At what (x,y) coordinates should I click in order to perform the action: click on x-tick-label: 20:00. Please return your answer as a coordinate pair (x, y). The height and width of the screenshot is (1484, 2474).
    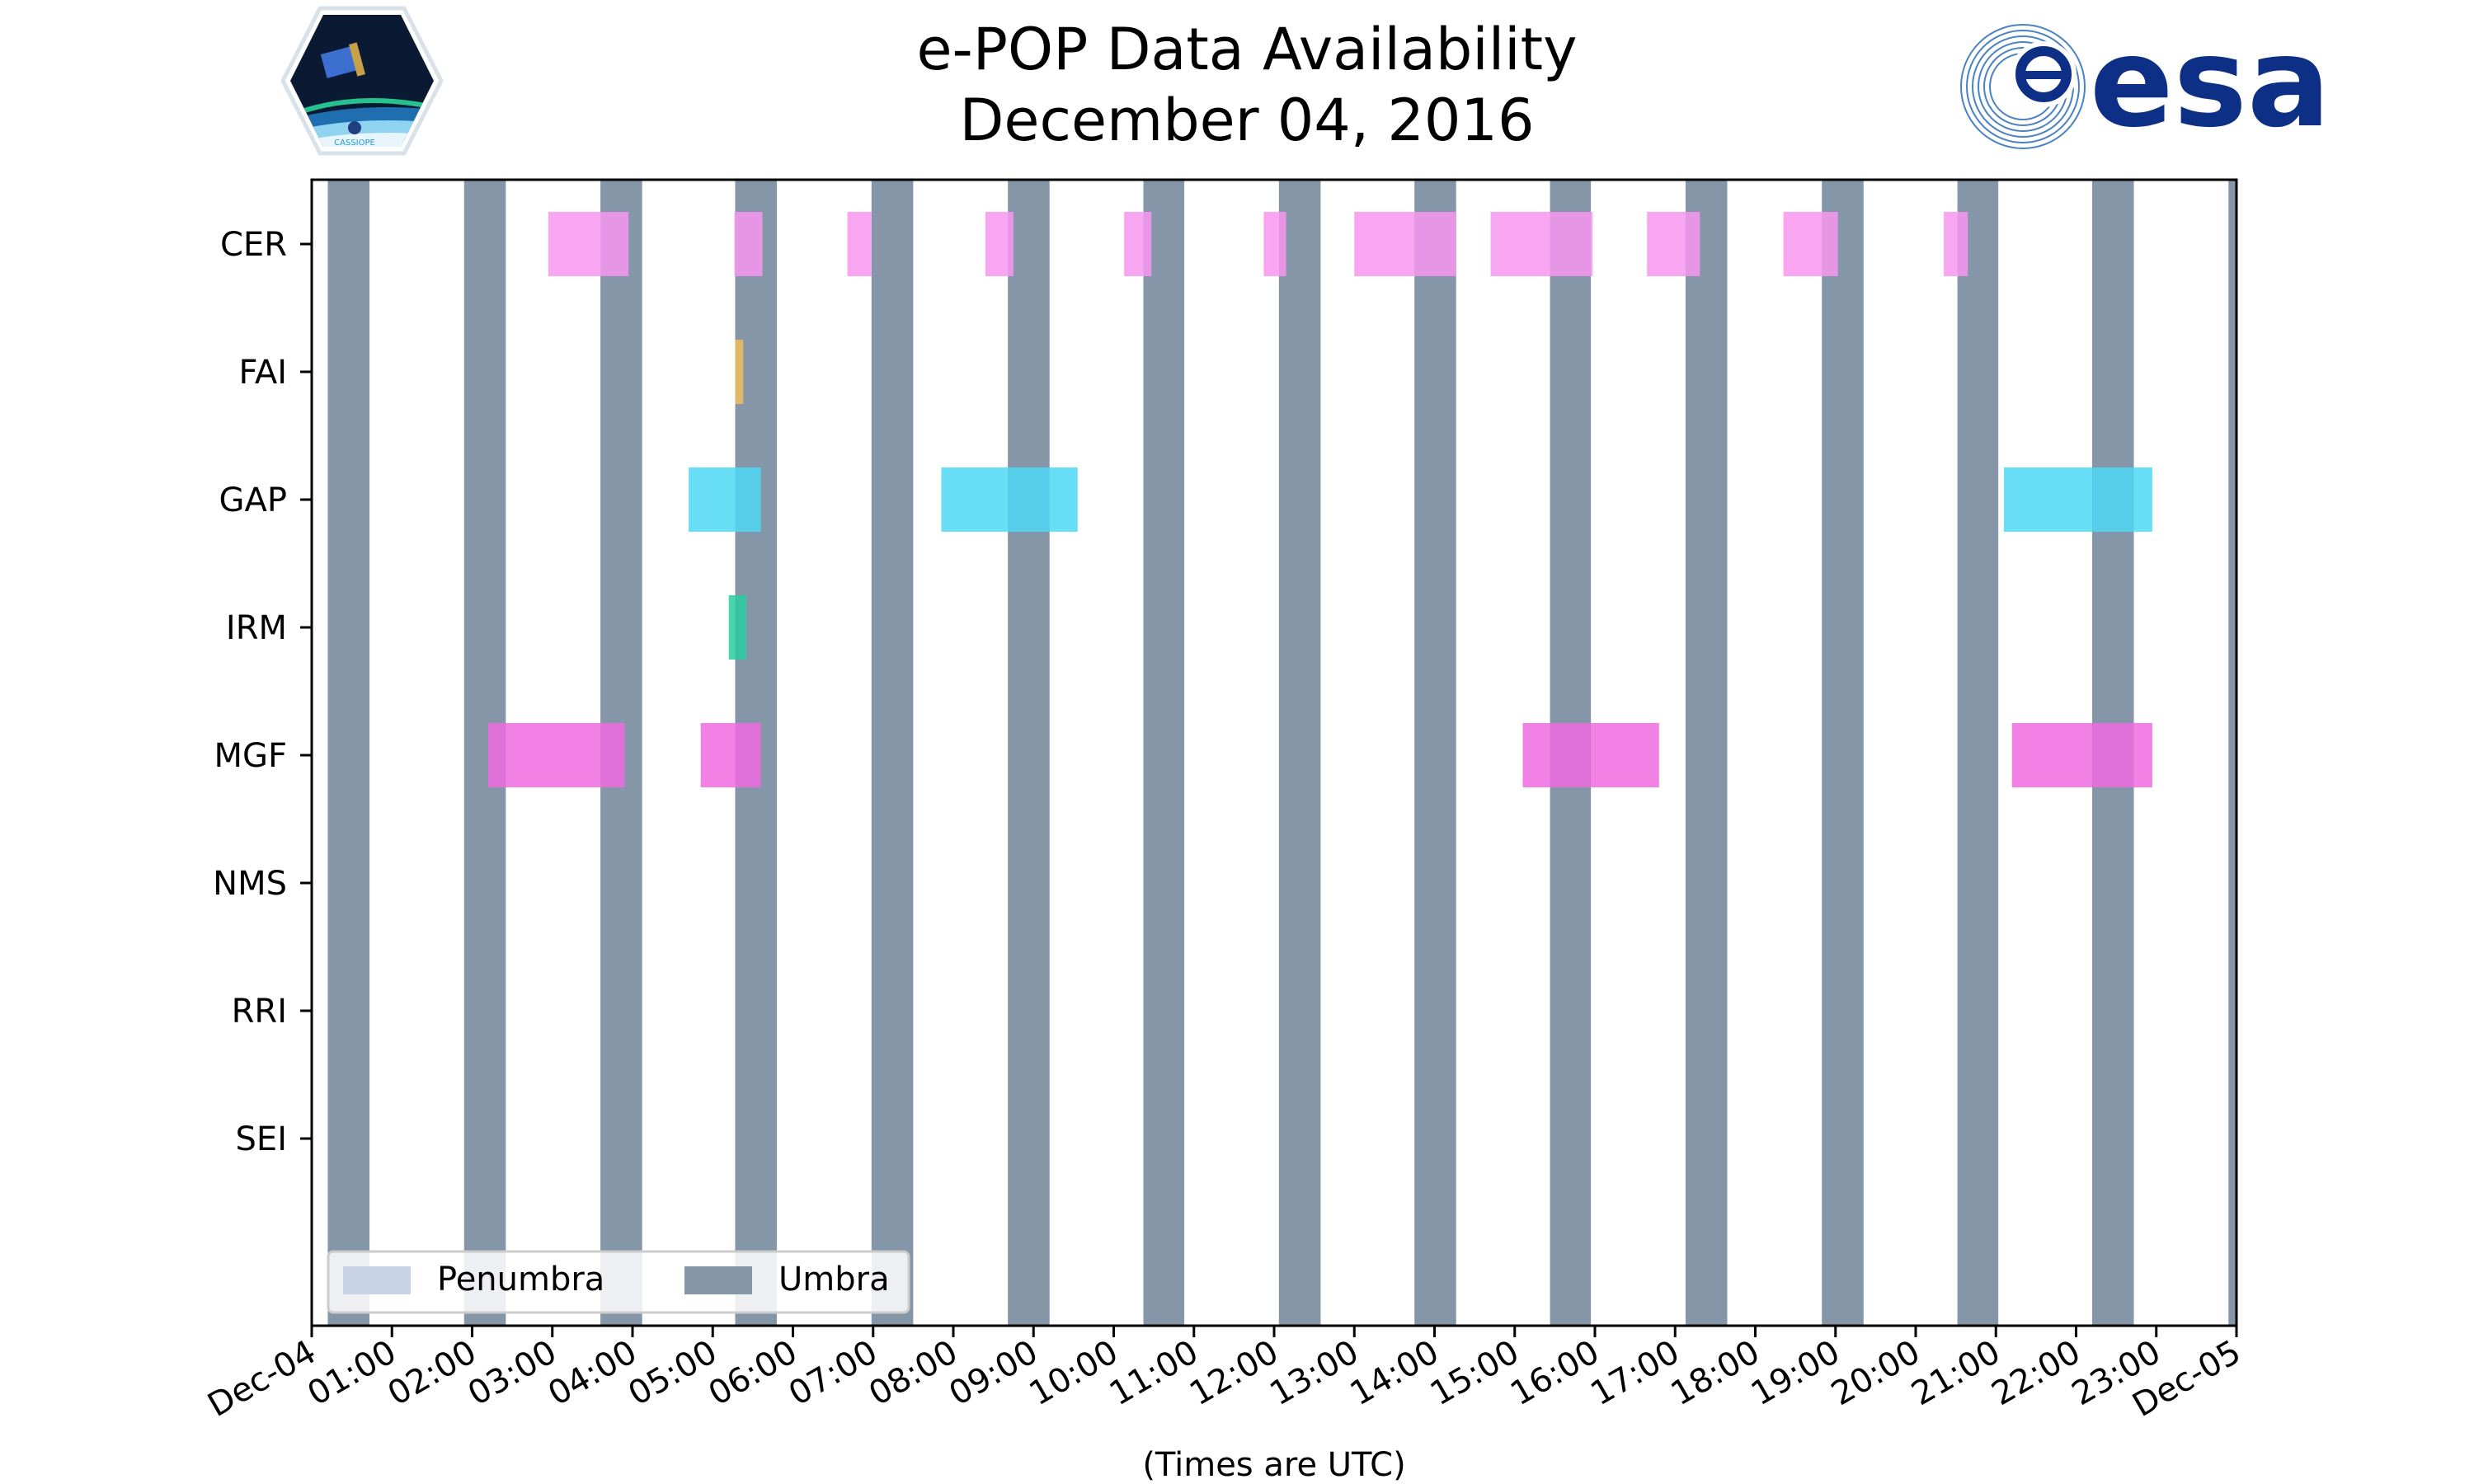
    Looking at the image, I should click on (1875, 1373).